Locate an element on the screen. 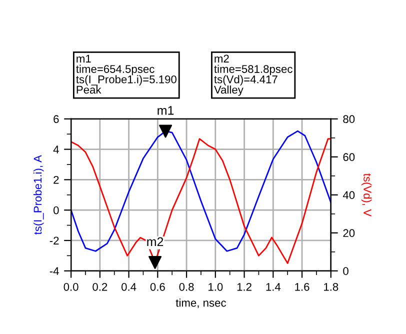 Image resolution: width=406 pixels, height=334 pixels. x-tick-label: 1.8 is located at coordinates (331, 286).